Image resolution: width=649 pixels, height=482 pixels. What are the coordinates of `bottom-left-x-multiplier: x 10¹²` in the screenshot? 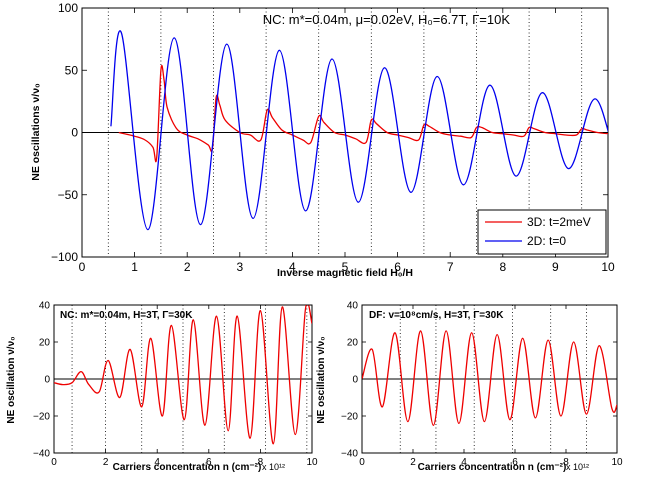 It's located at (273, 467).